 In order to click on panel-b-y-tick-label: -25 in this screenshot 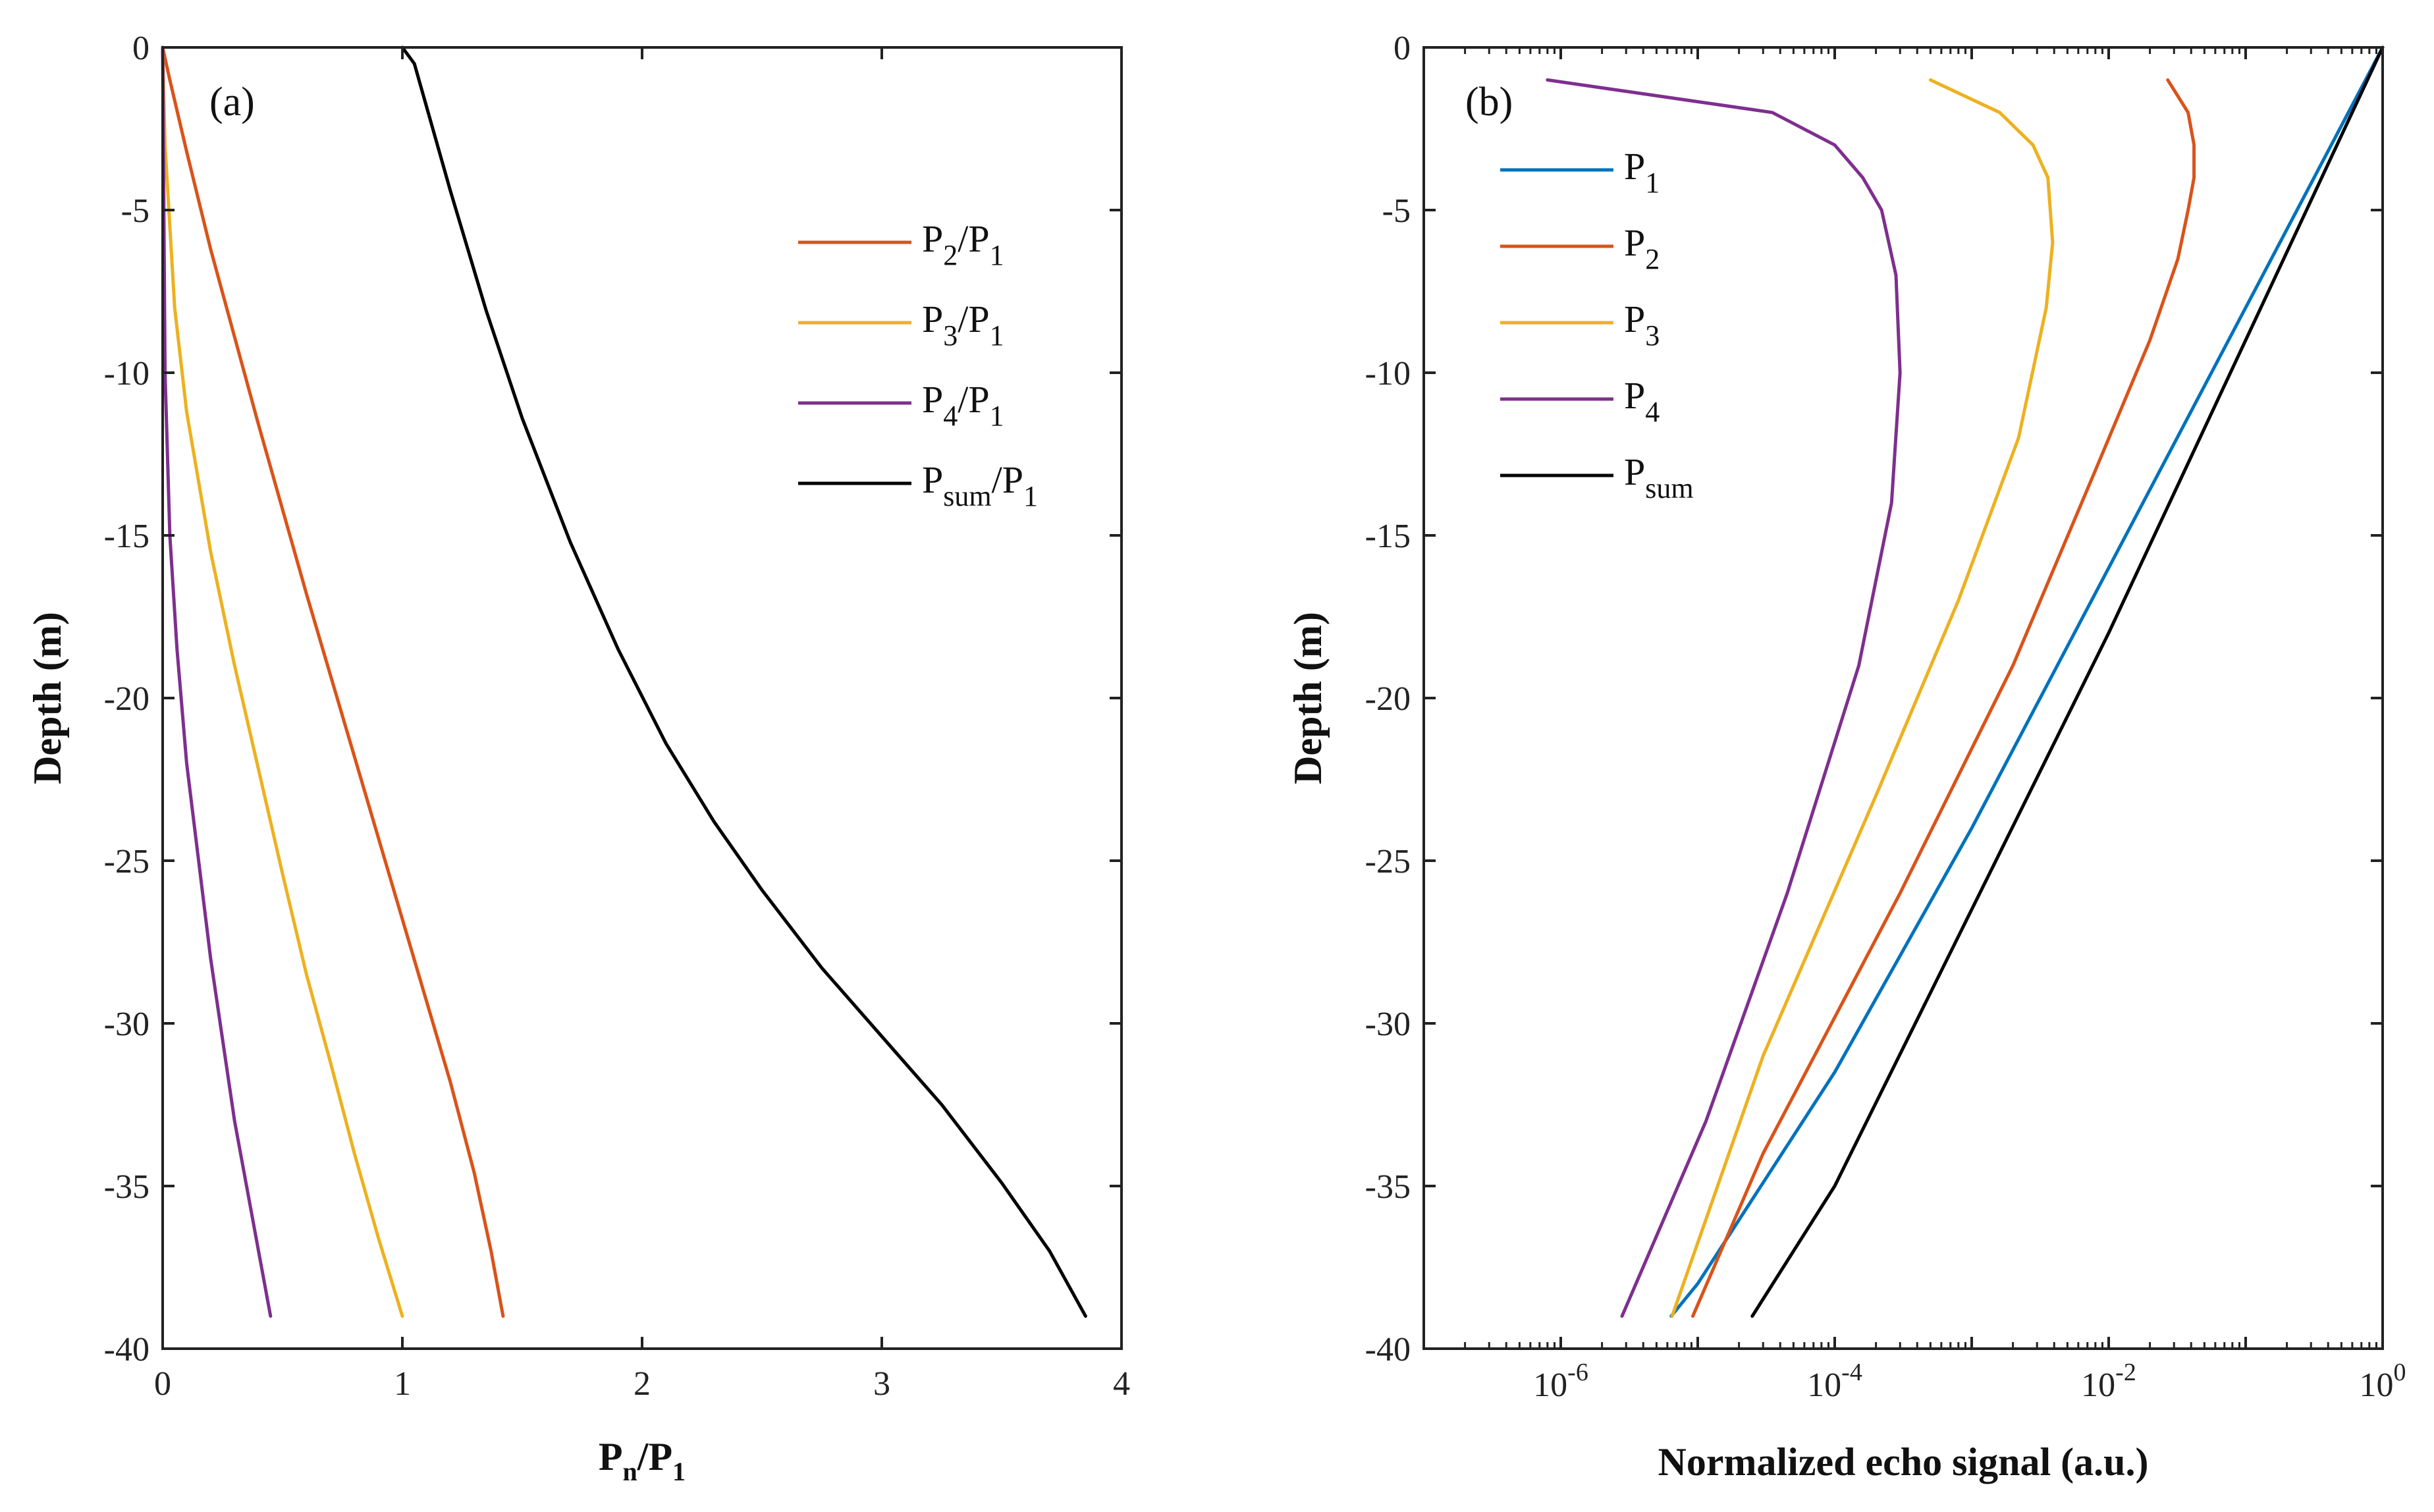, I will do `click(1388, 861)`.